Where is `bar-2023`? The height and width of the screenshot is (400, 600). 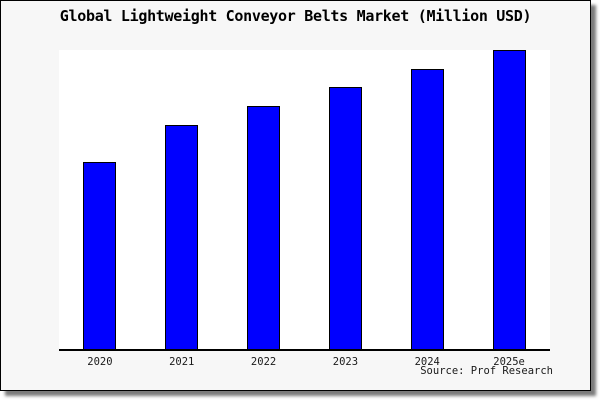
bar-2023 is located at coordinates (345, 218).